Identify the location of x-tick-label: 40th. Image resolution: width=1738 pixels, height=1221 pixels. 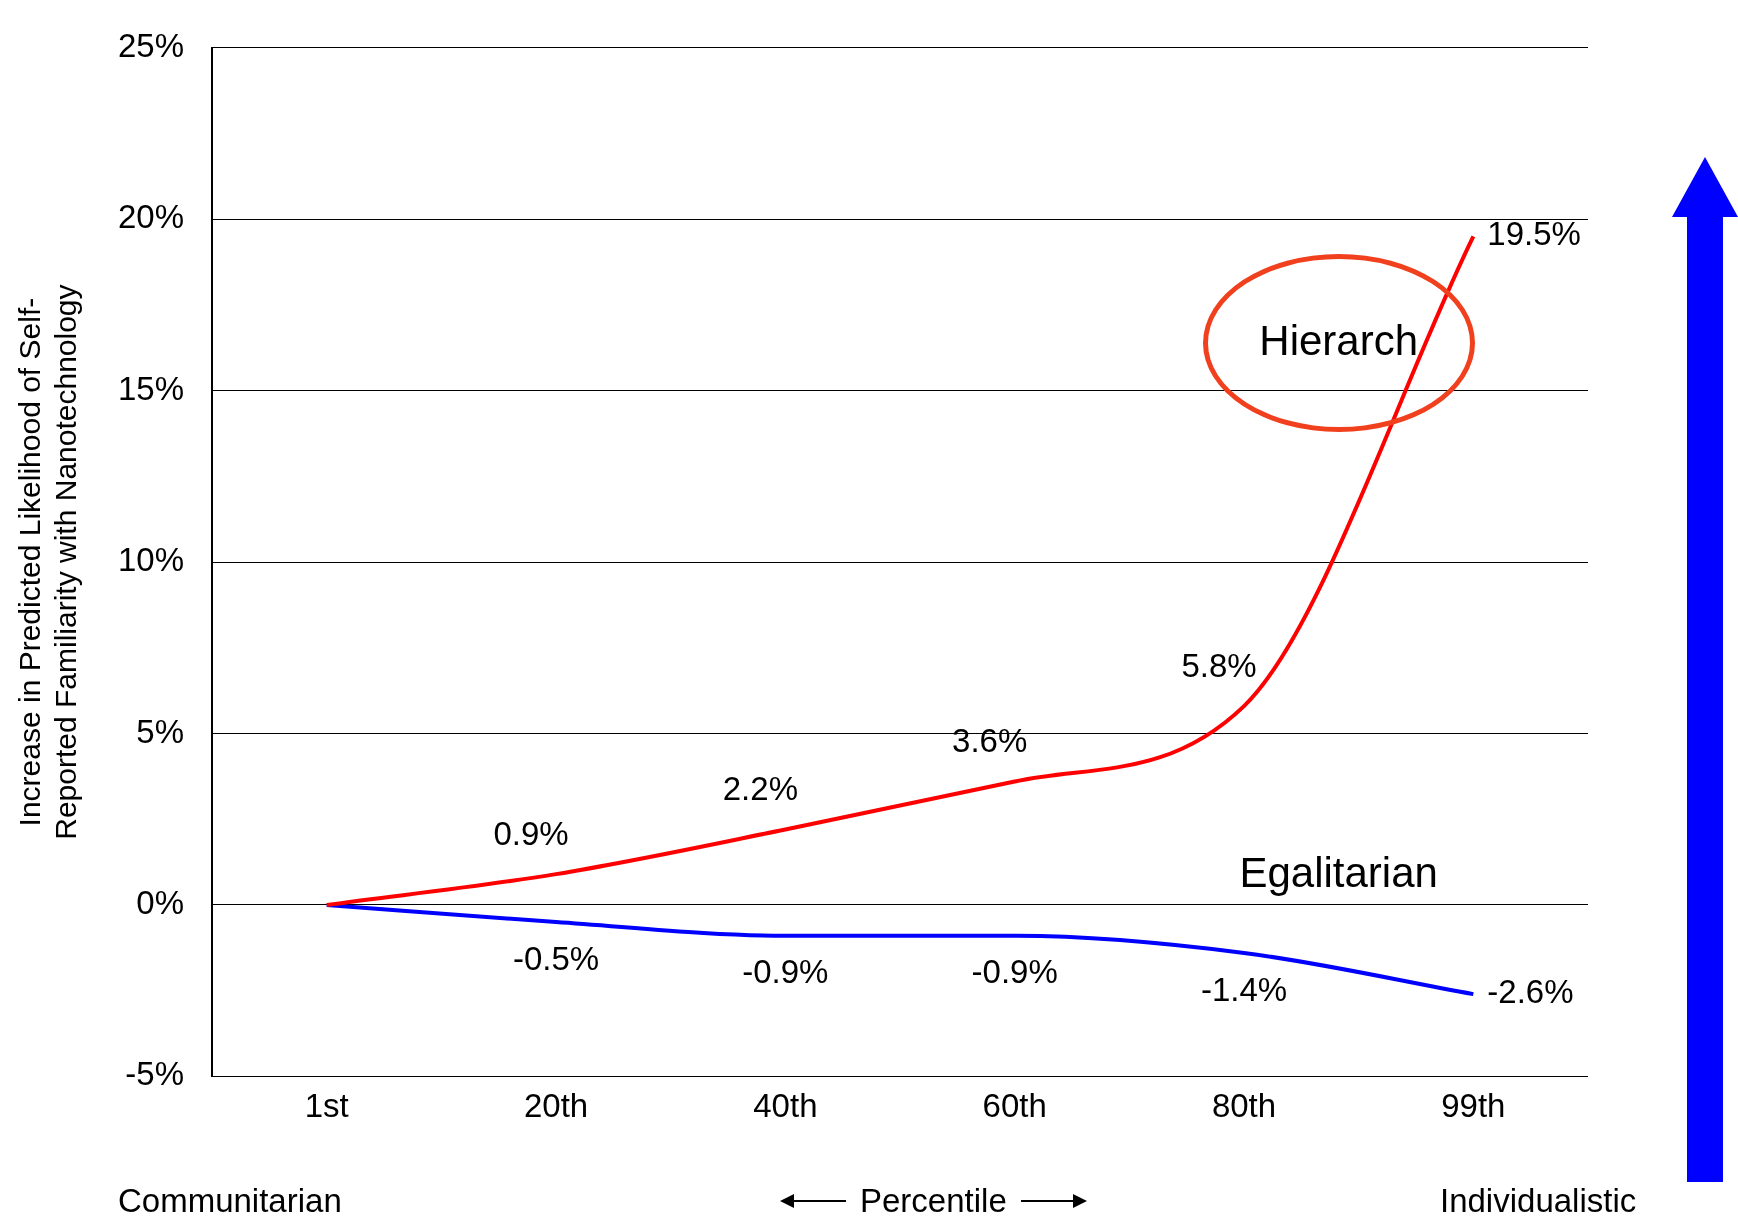
(785, 1106).